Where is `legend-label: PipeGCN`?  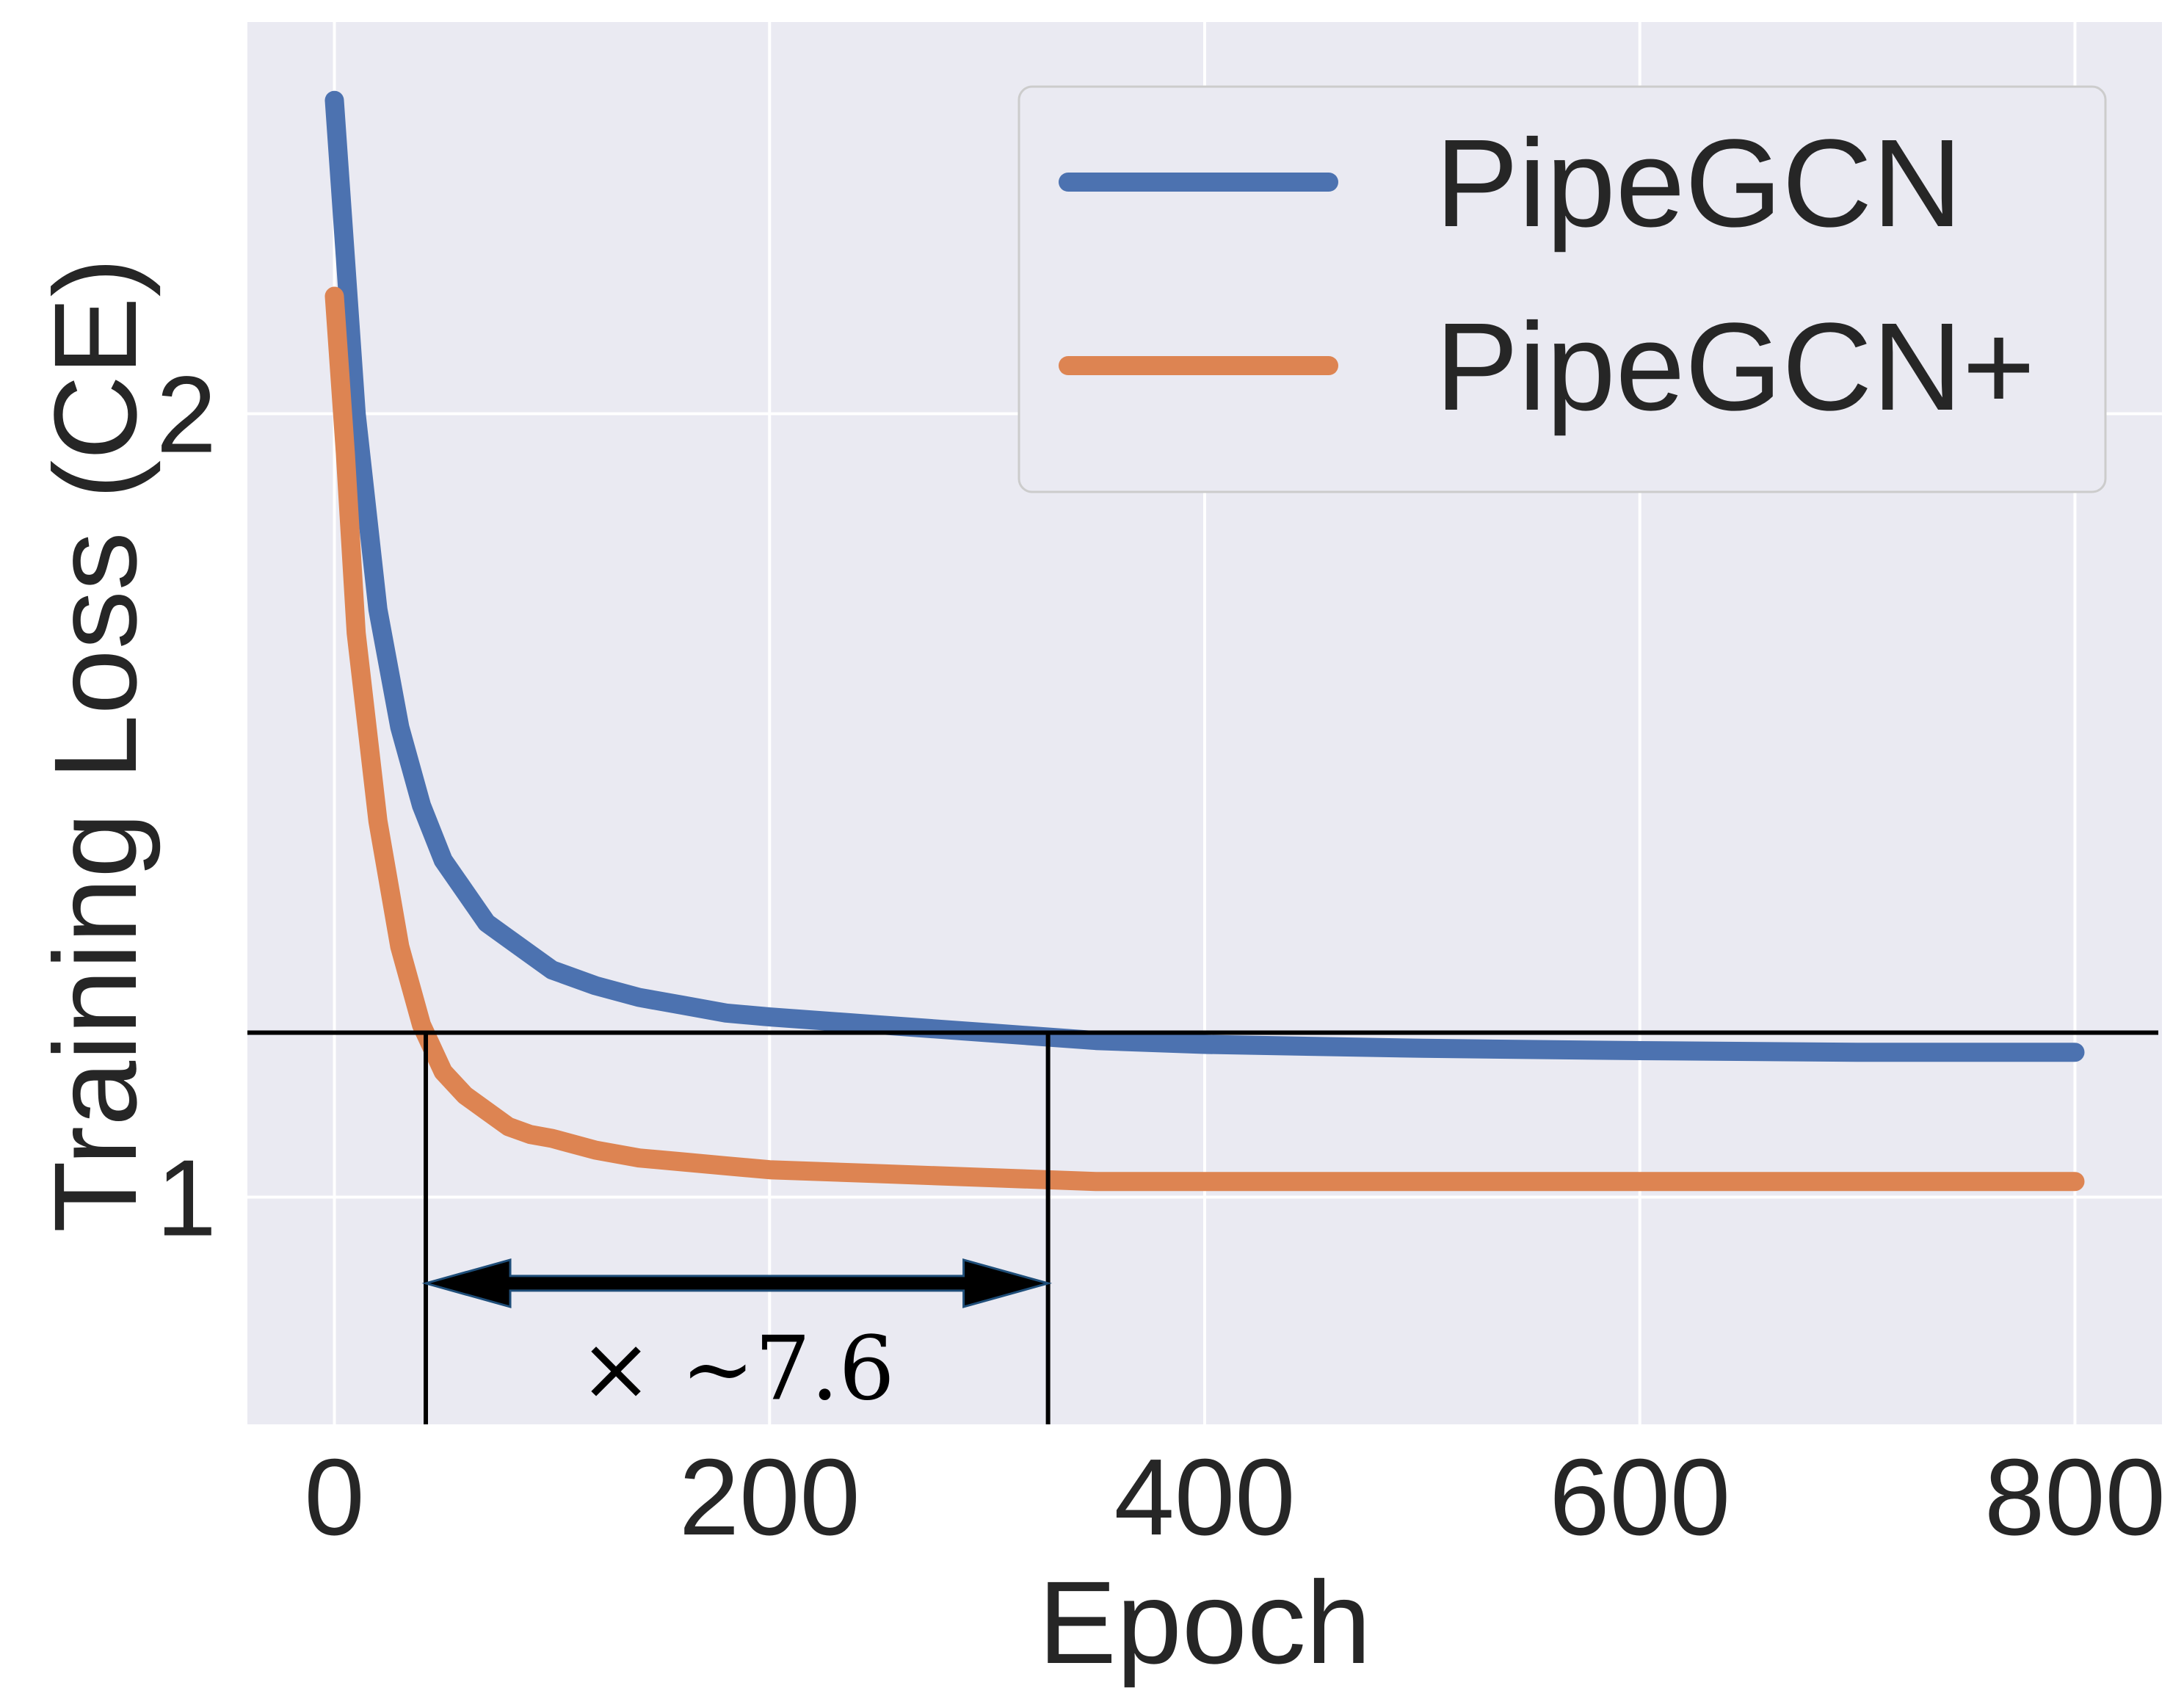
legend-label: PipeGCN is located at coordinates (1698, 183).